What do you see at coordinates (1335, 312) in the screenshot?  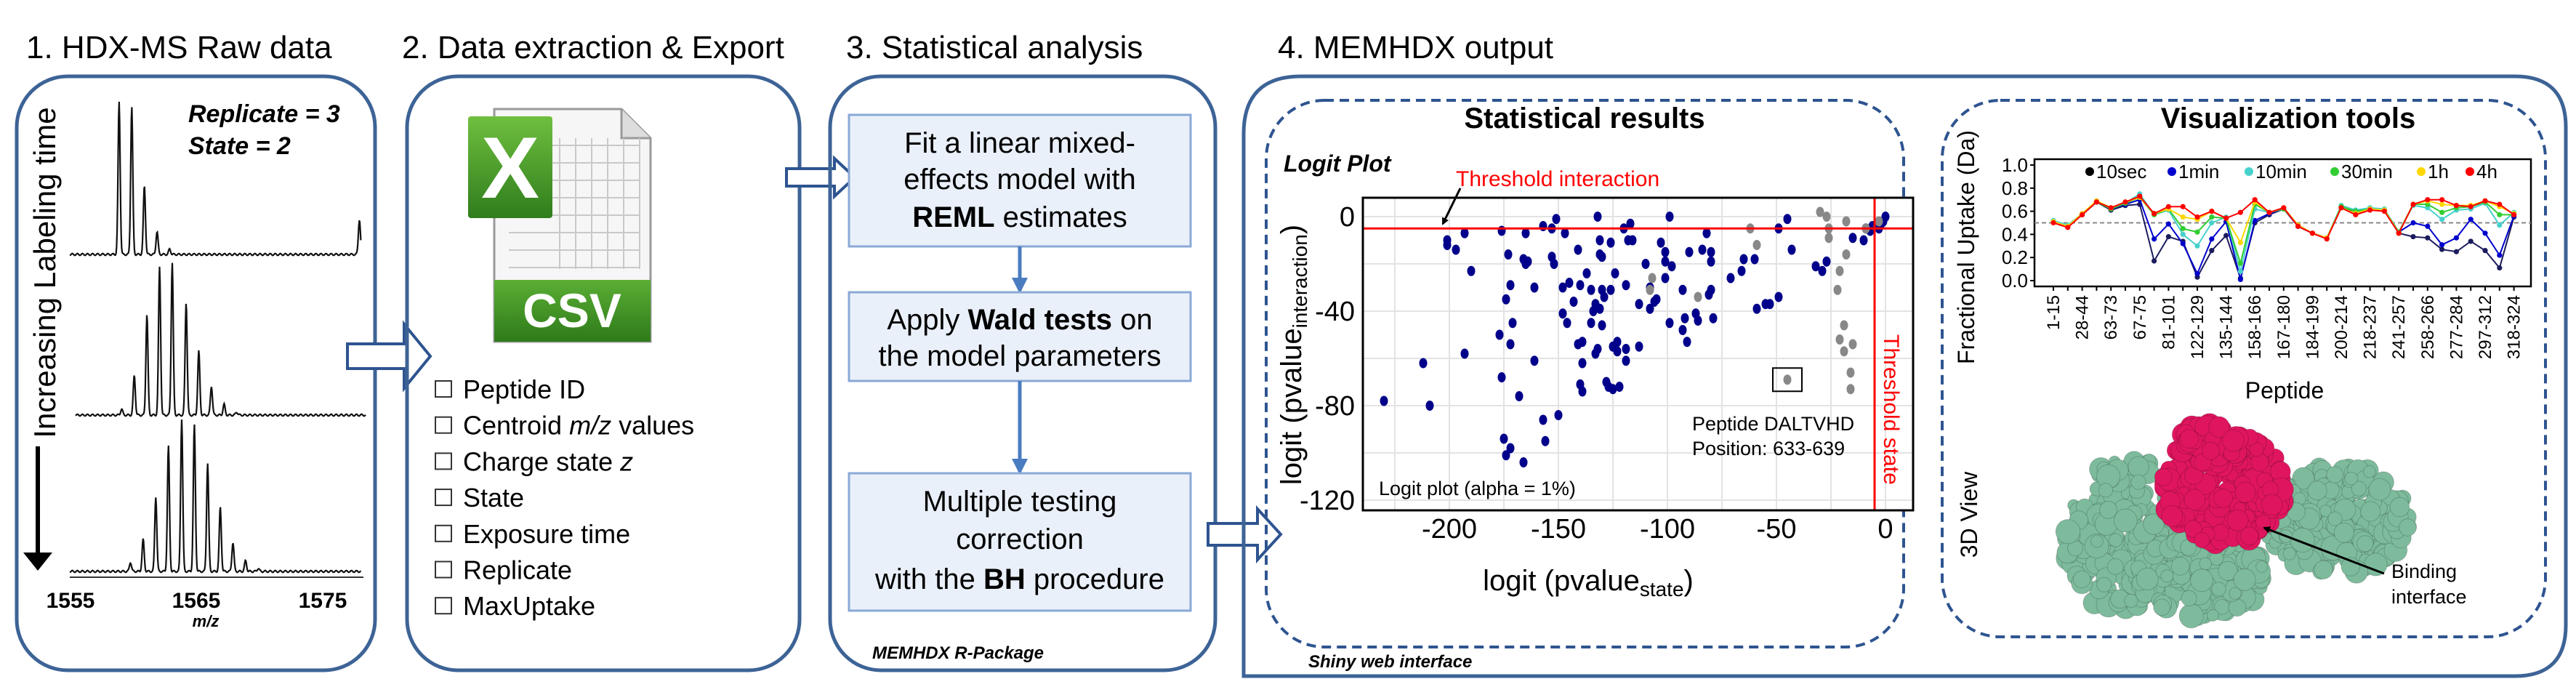 I see `y-tick-label: -40` at bounding box center [1335, 312].